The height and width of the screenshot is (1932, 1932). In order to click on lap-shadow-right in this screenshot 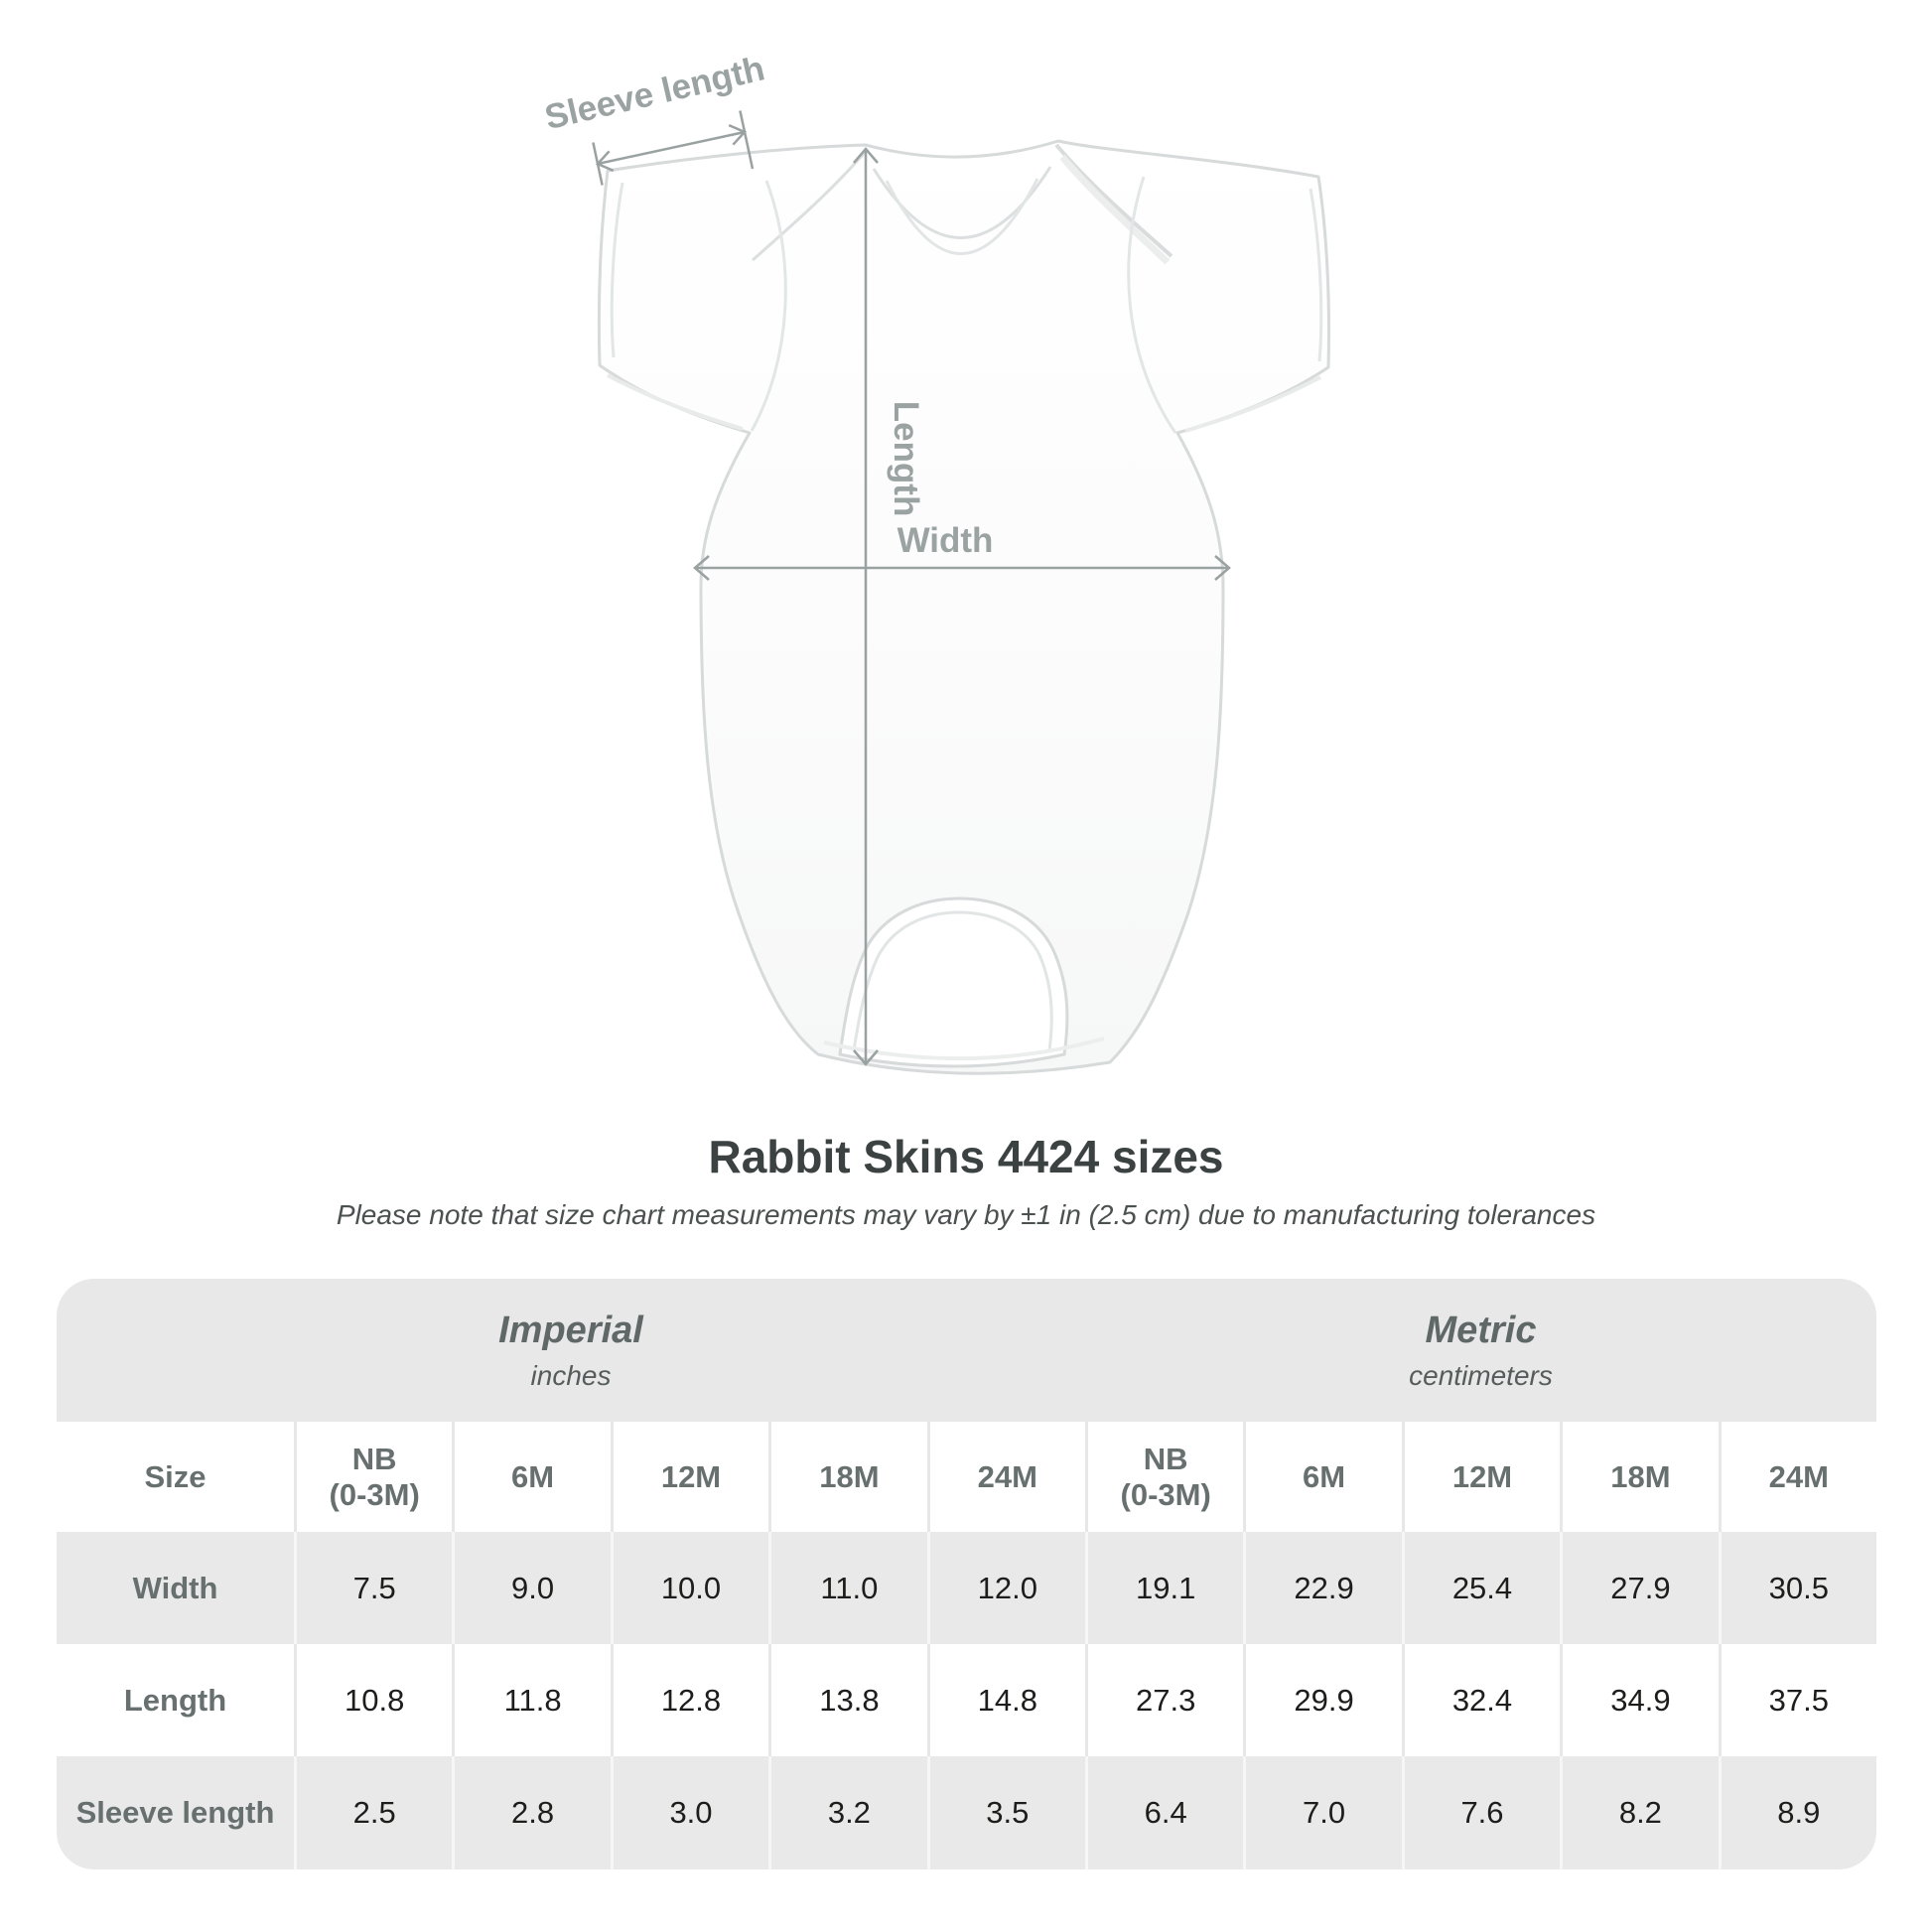, I will do `click(1115, 210)`.